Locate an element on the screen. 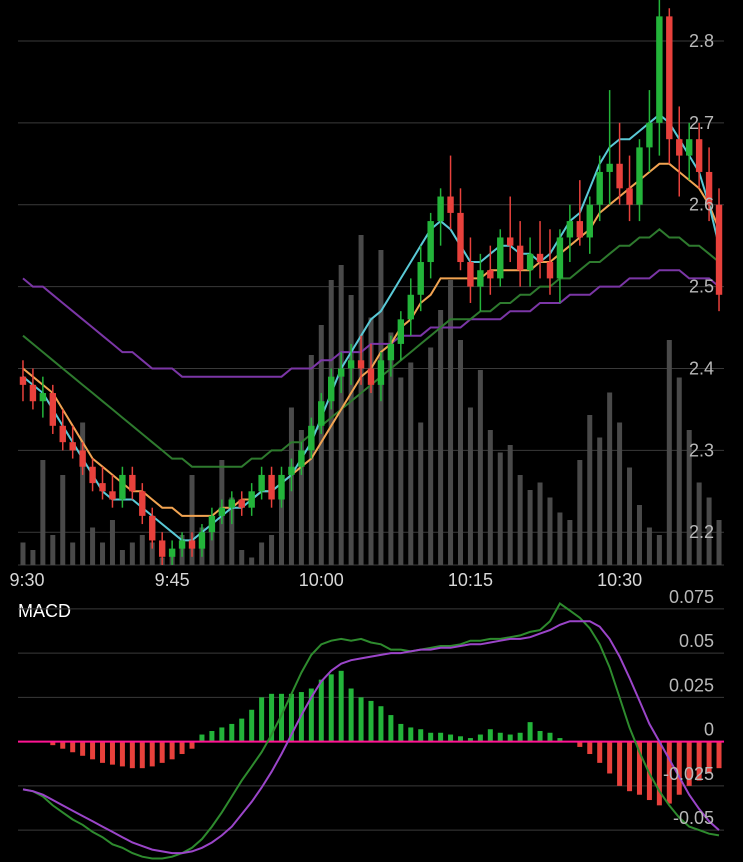 This screenshot has width=743, height=862. time-tick-label: 9:45 is located at coordinates (172, 580).